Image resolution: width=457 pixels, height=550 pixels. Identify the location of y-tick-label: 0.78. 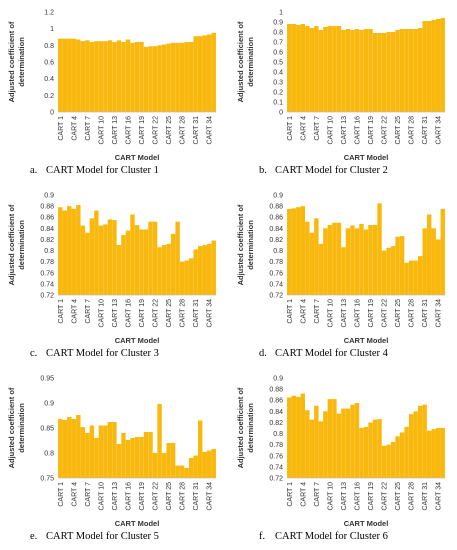
(47, 262).